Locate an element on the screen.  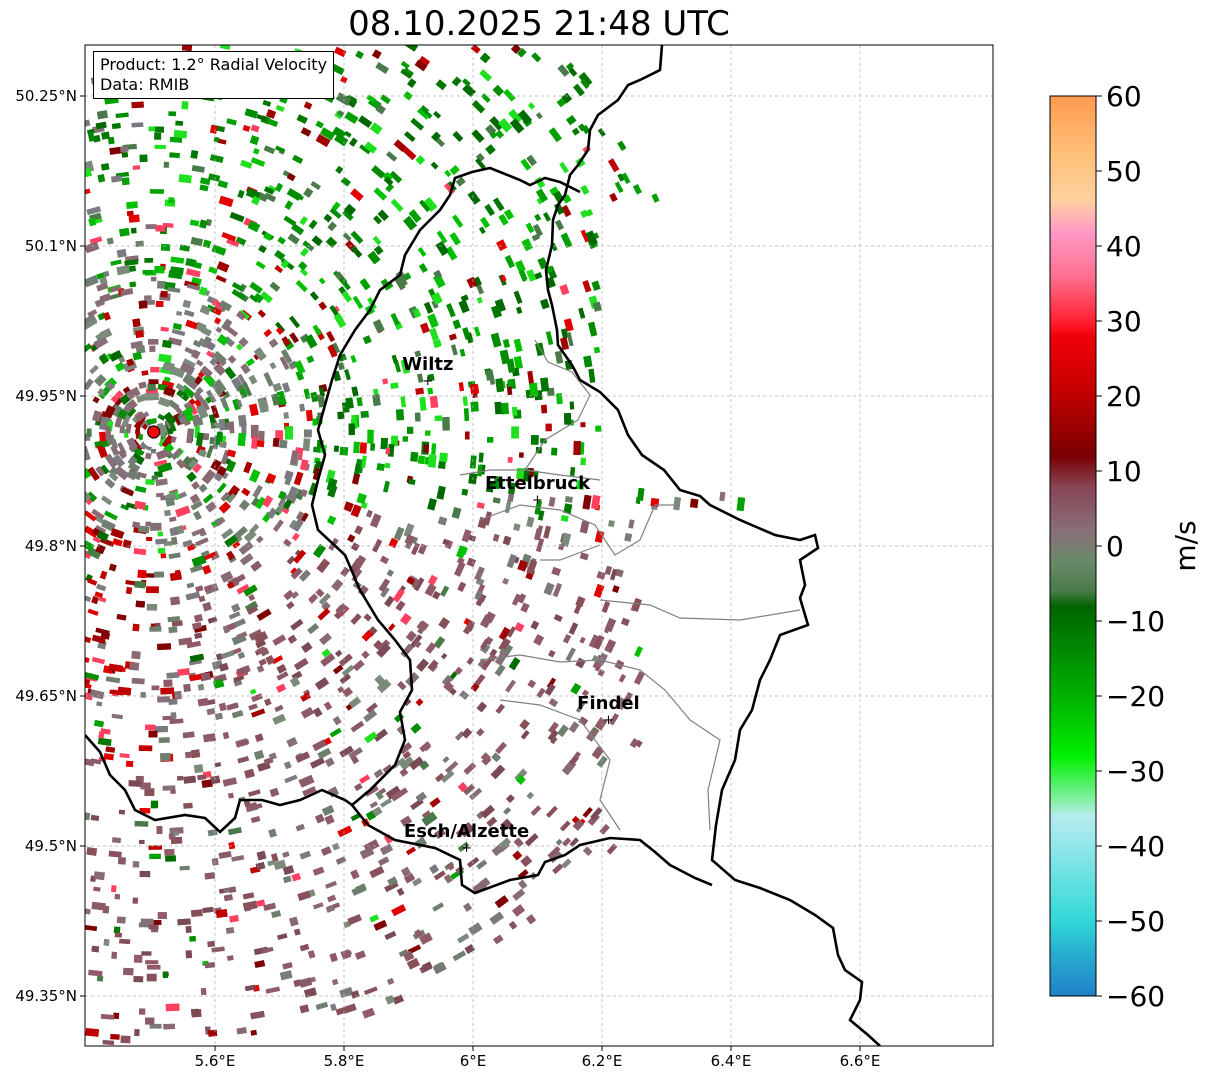
canton-borders is located at coordinates (630, 585).